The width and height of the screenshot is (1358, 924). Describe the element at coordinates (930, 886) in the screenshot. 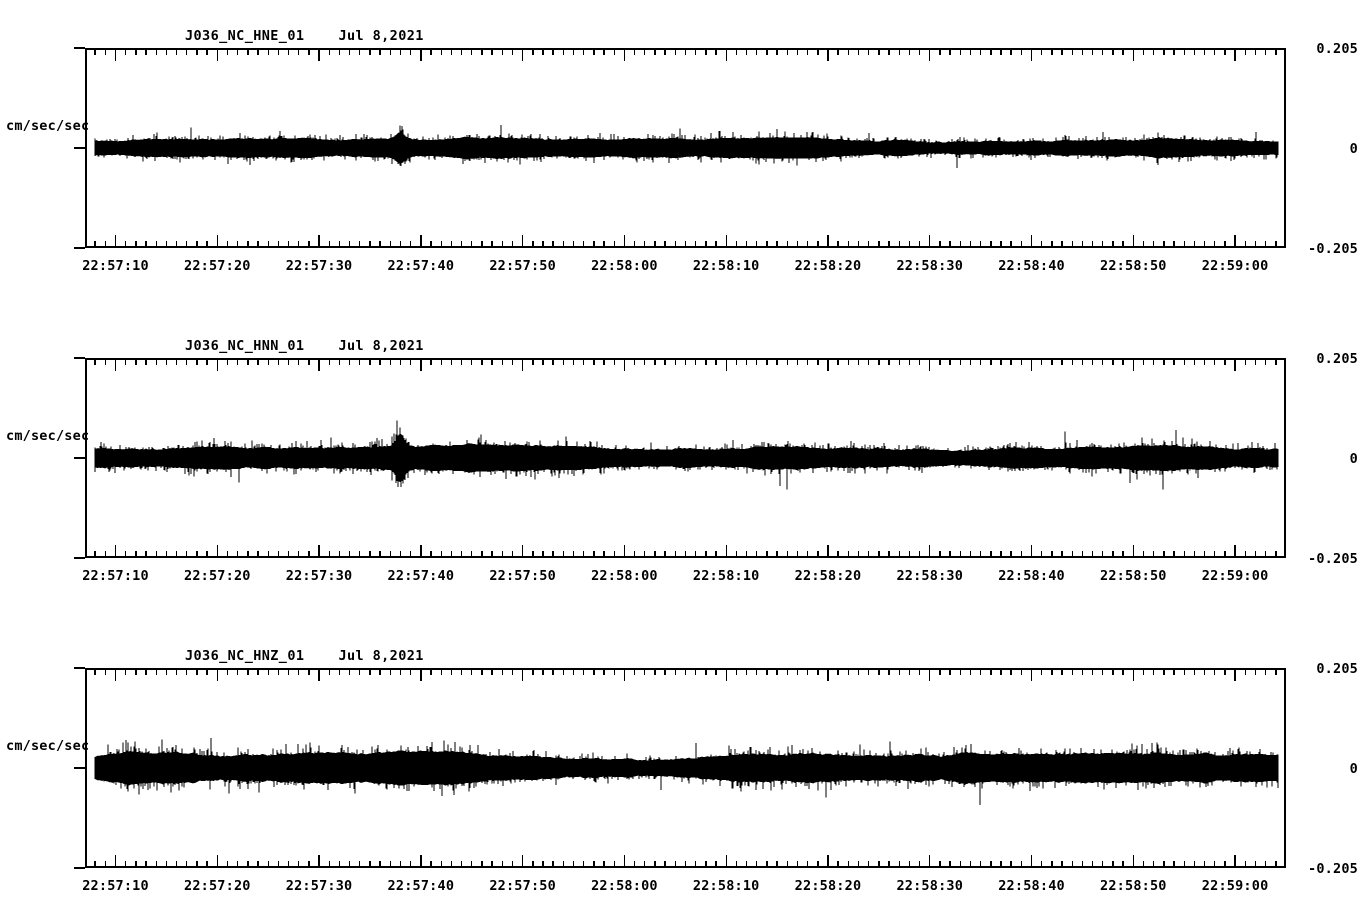

I see `x-tick-label: 22:58:30` at that location.